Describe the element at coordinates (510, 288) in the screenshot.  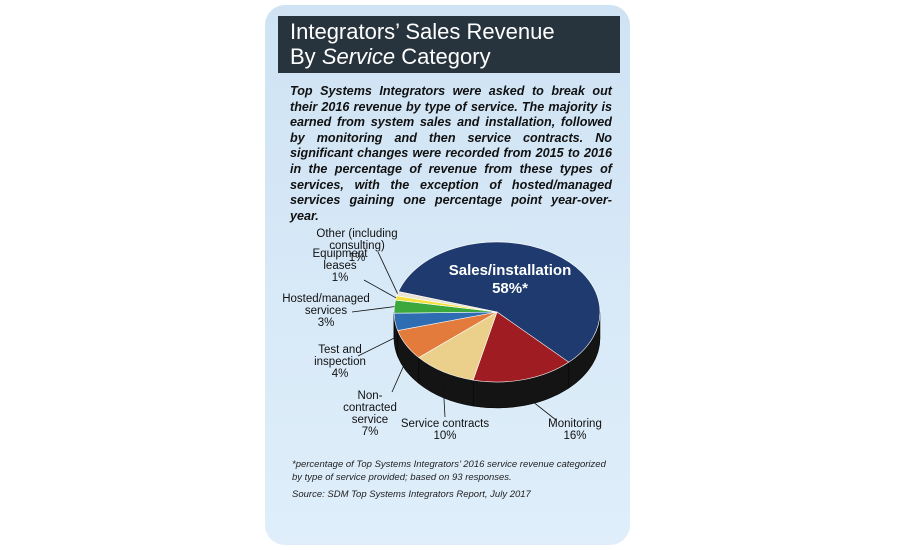
I see `value-label: 58%*` at that location.